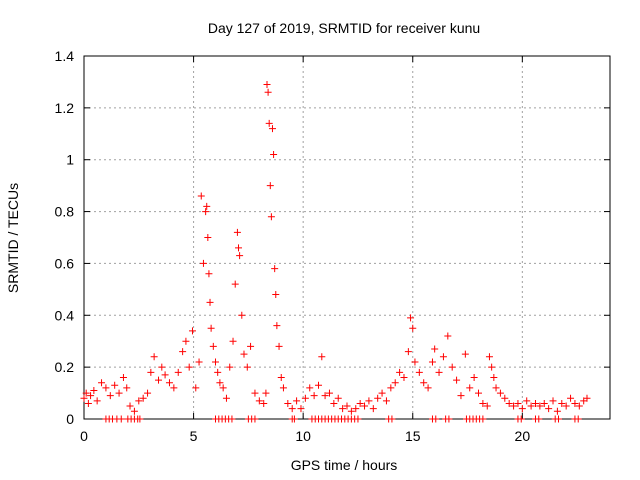  Describe the element at coordinates (65, 263) in the screenshot. I see `y-tick-label: 0.6` at that location.